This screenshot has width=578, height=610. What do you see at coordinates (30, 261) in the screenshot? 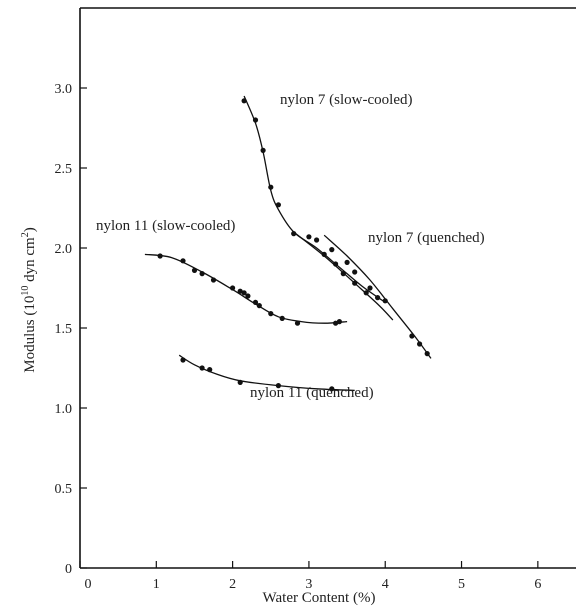
I see `y-axis-title-unit: dyn cm` at bounding box center [30, 261].